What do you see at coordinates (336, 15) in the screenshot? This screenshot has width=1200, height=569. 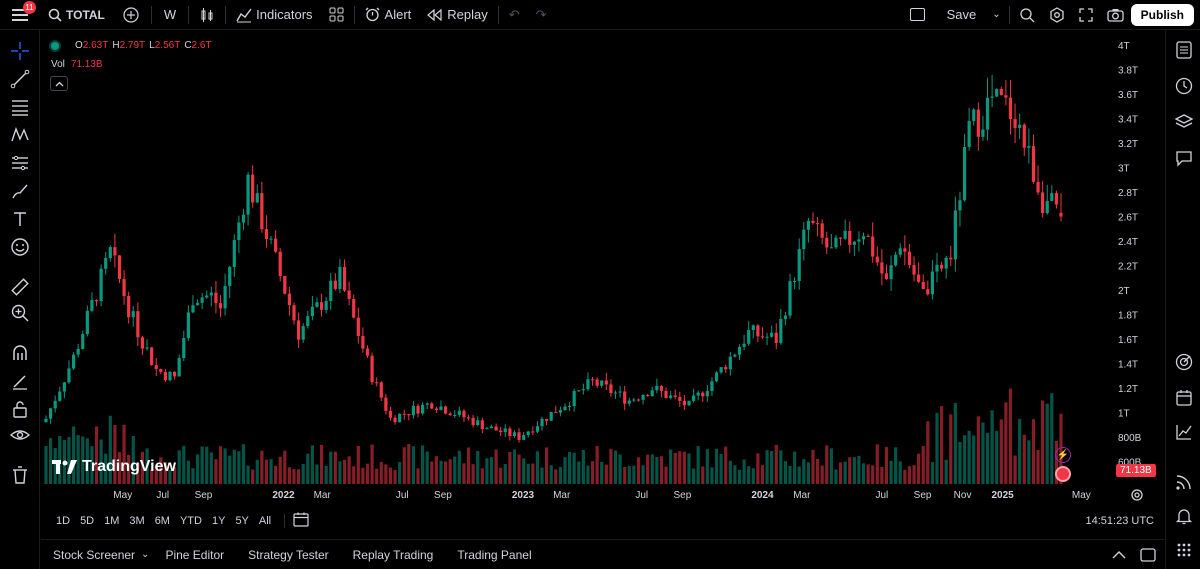 I see `layouts-button` at bounding box center [336, 15].